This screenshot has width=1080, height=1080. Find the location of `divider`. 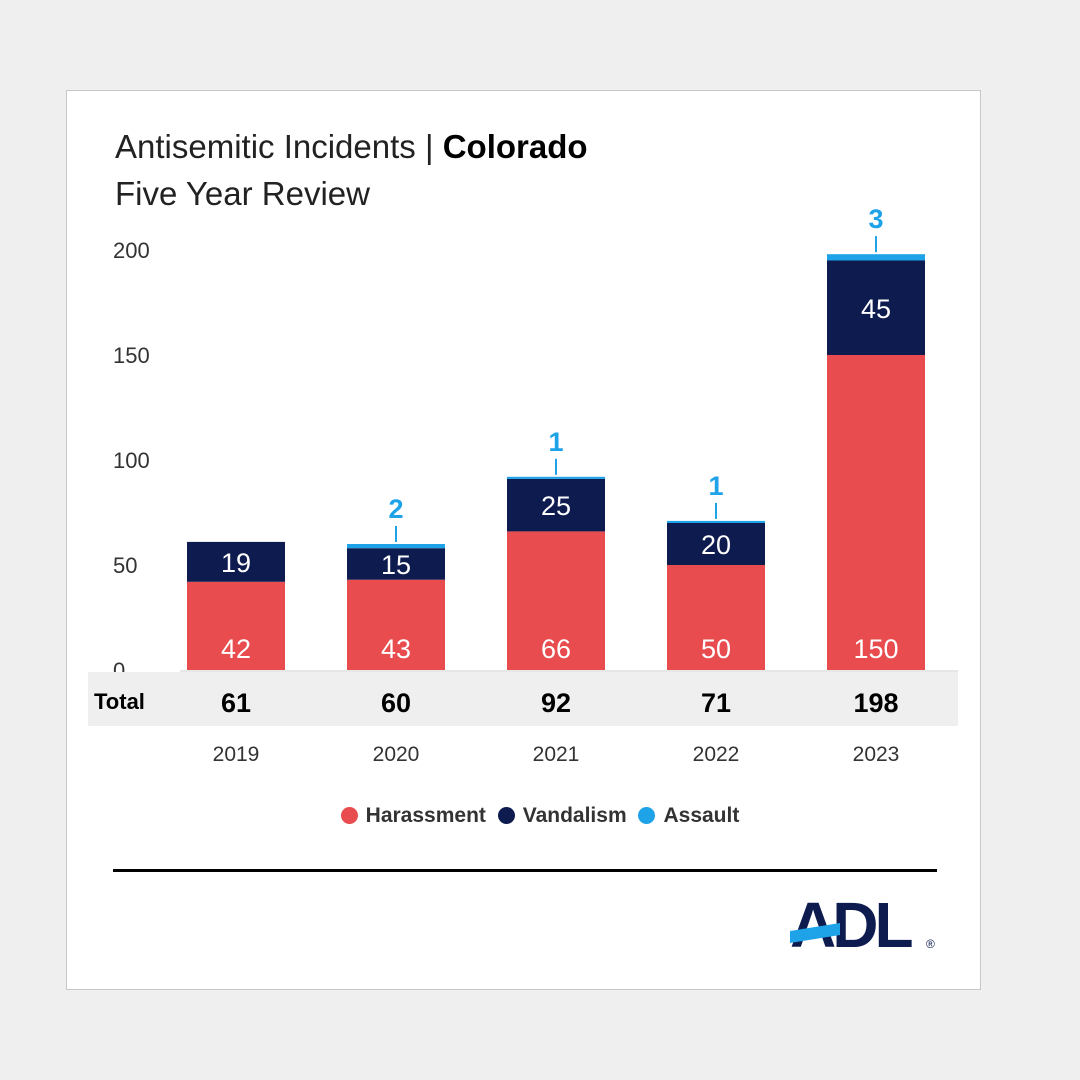

divider is located at coordinates (525, 870).